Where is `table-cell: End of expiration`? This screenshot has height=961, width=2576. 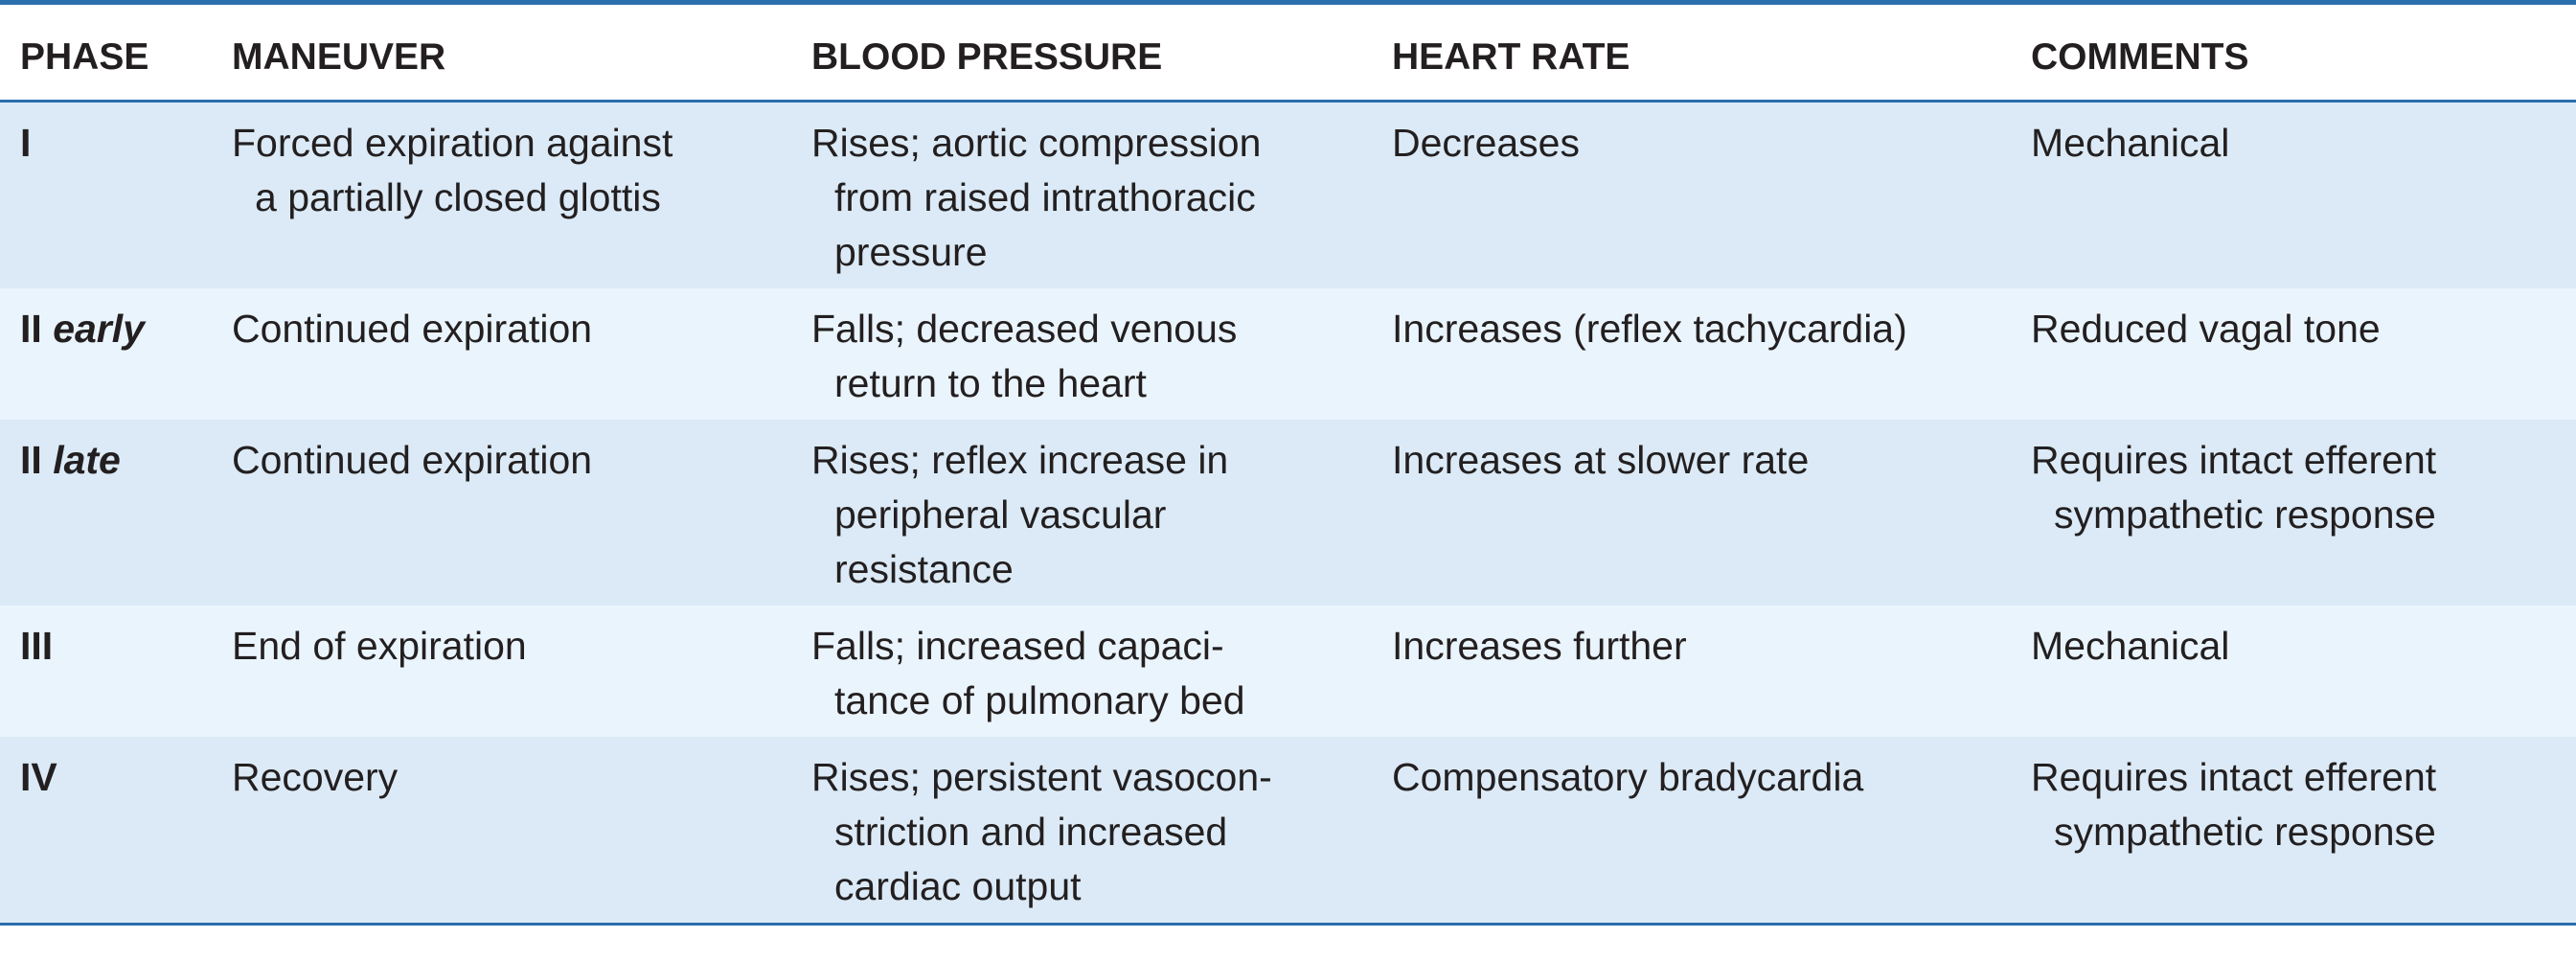 table-cell: End of expiration is located at coordinates (379, 646).